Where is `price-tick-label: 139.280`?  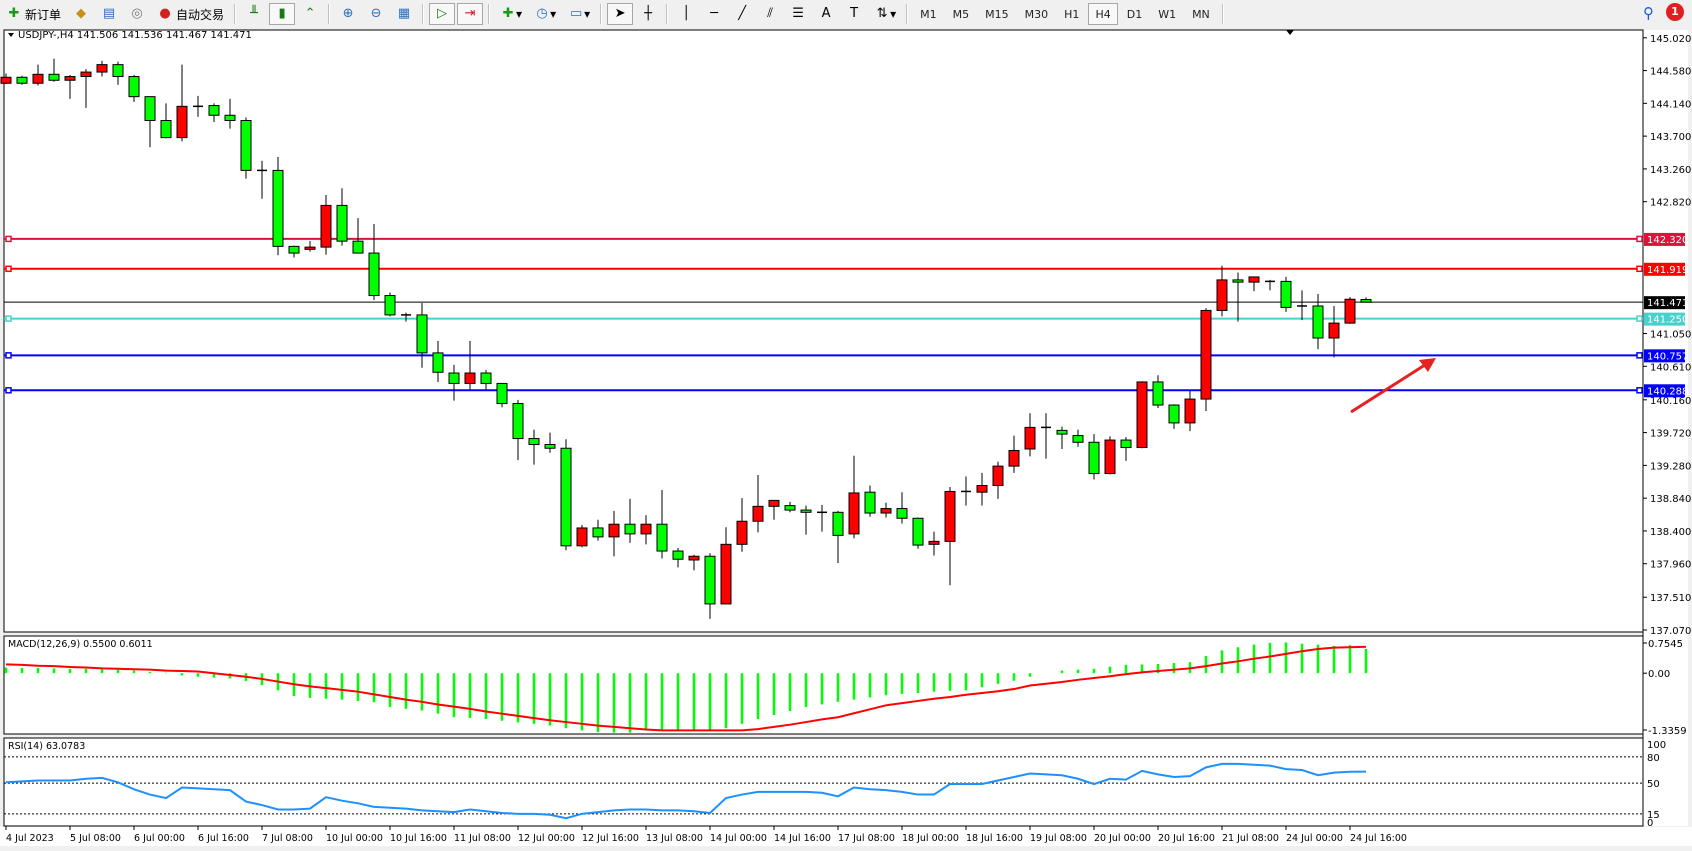 price-tick-label: 139.280 is located at coordinates (1670, 466).